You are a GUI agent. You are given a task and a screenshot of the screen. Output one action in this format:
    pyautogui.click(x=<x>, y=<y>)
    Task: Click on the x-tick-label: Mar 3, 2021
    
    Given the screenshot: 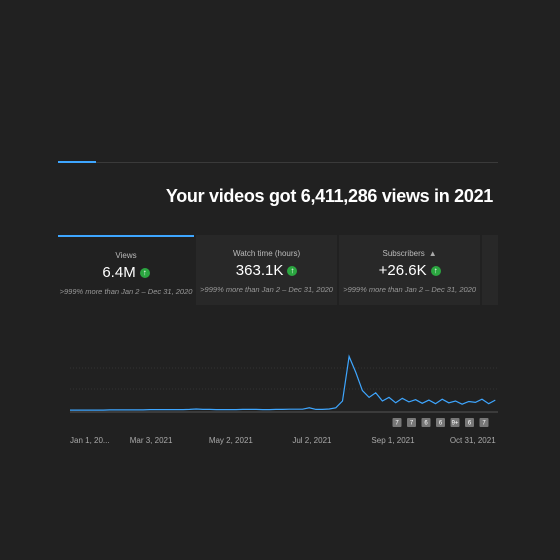 What is the action you would take?
    pyautogui.click(x=151, y=440)
    